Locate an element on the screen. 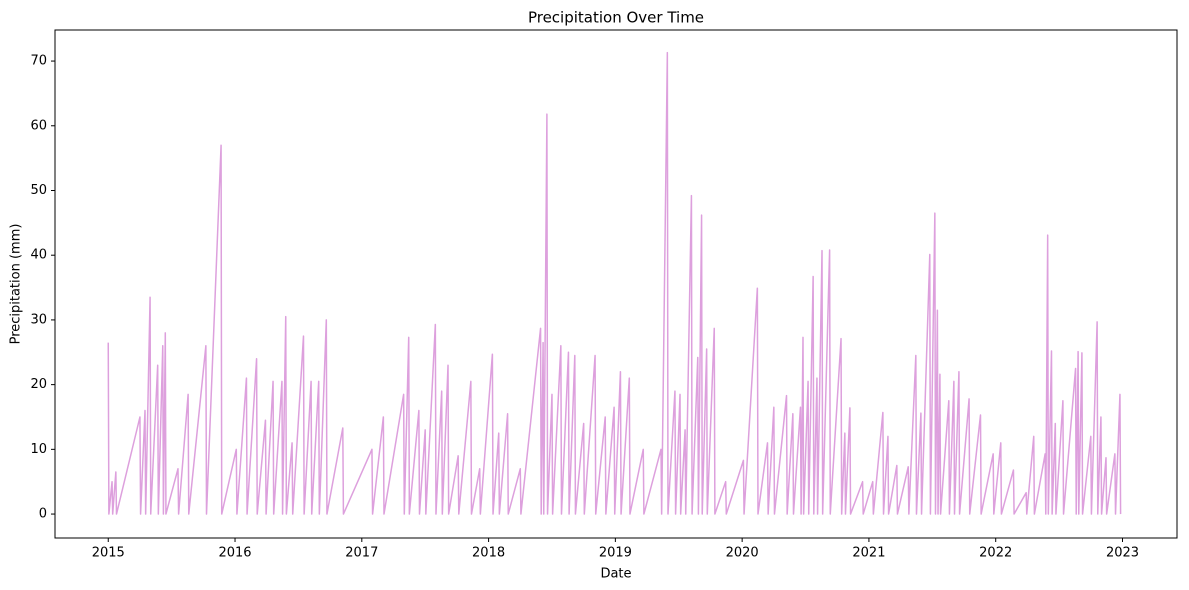 This screenshot has height=590, width=1189. y-tick-label: 20 is located at coordinates (38, 384).